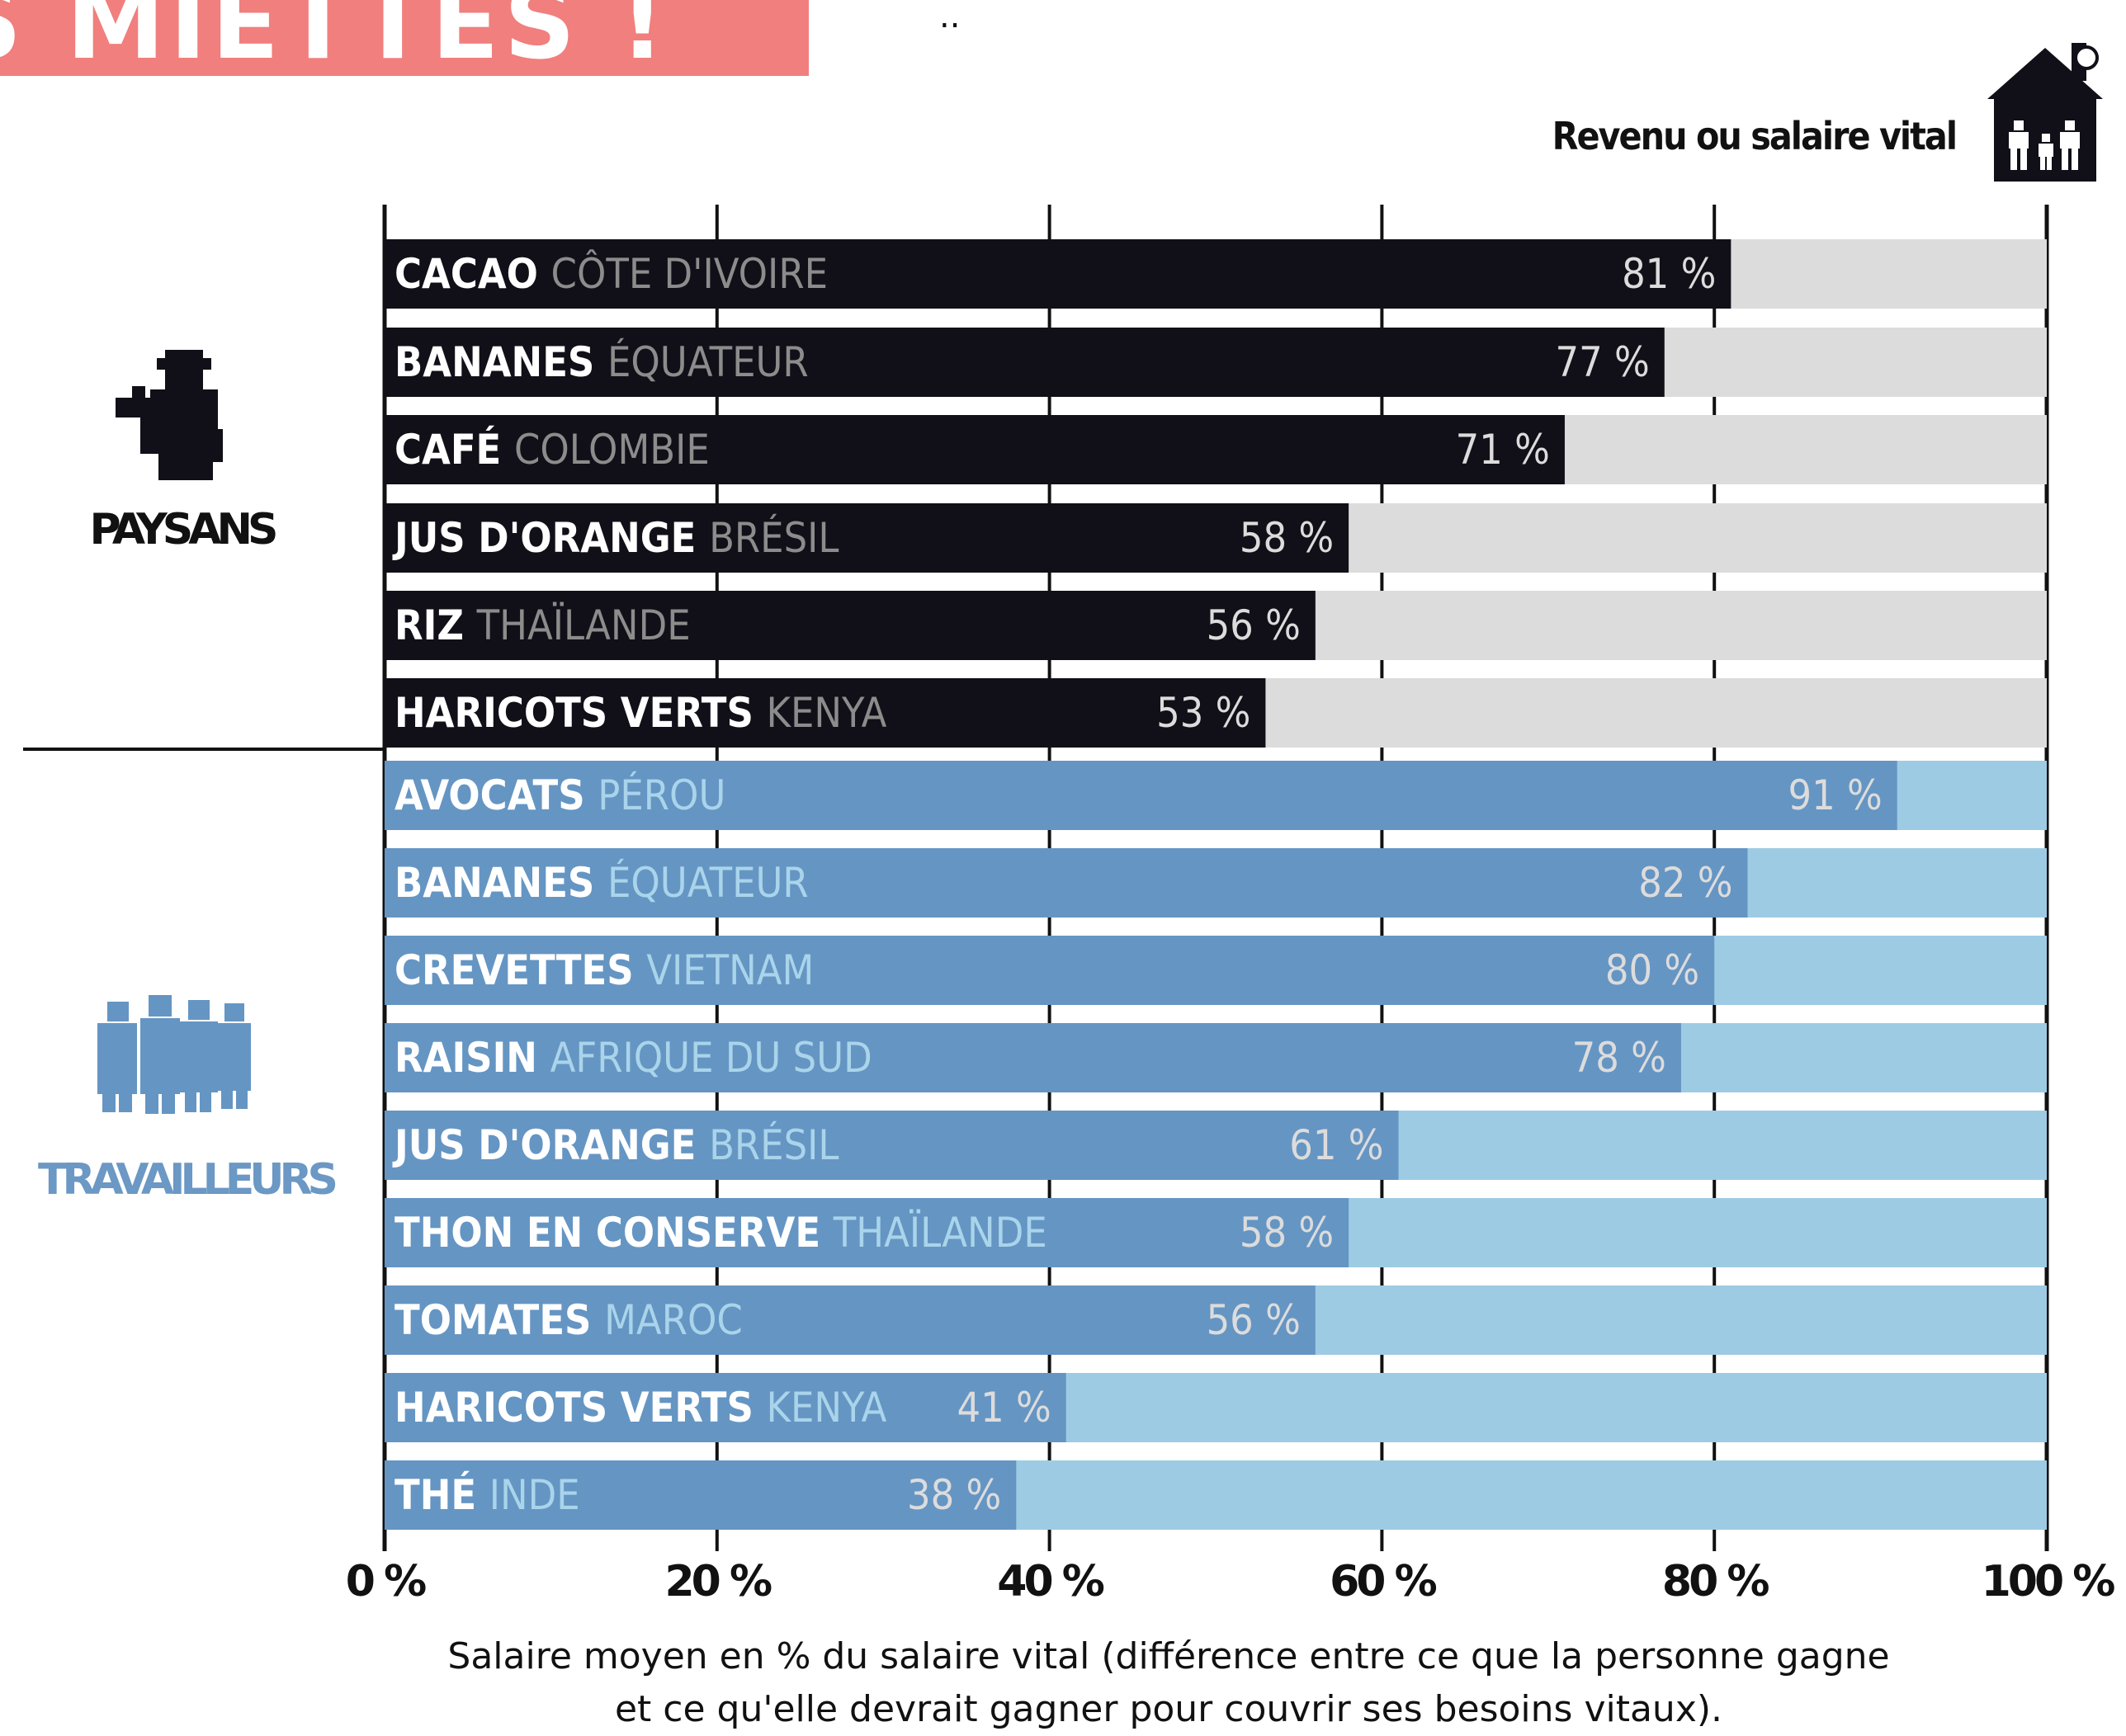 The width and height of the screenshot is (2126, 1736). I want to click on bar-country: COLOMBIE, so click(612, 450).